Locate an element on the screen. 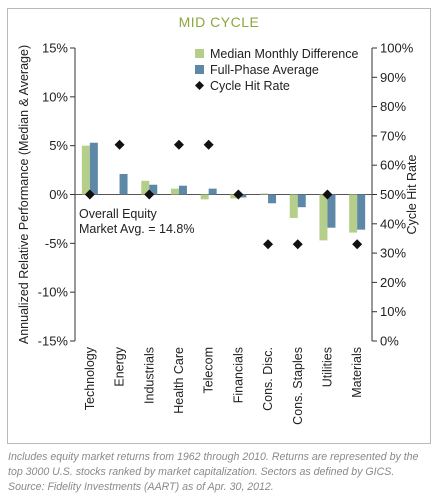 This screenshot has height=500, width=438. left-tick-label: 15% is located at coordinates (55, 48).